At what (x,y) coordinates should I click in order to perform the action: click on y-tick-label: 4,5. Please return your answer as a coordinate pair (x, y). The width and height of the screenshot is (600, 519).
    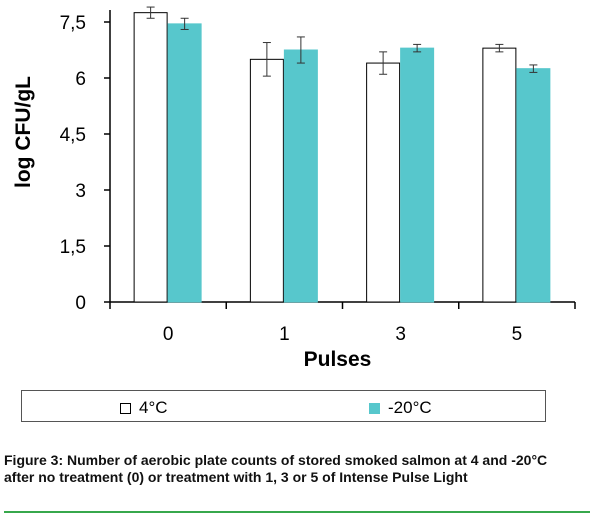
    Looking at the image, I should click on (73, 135).